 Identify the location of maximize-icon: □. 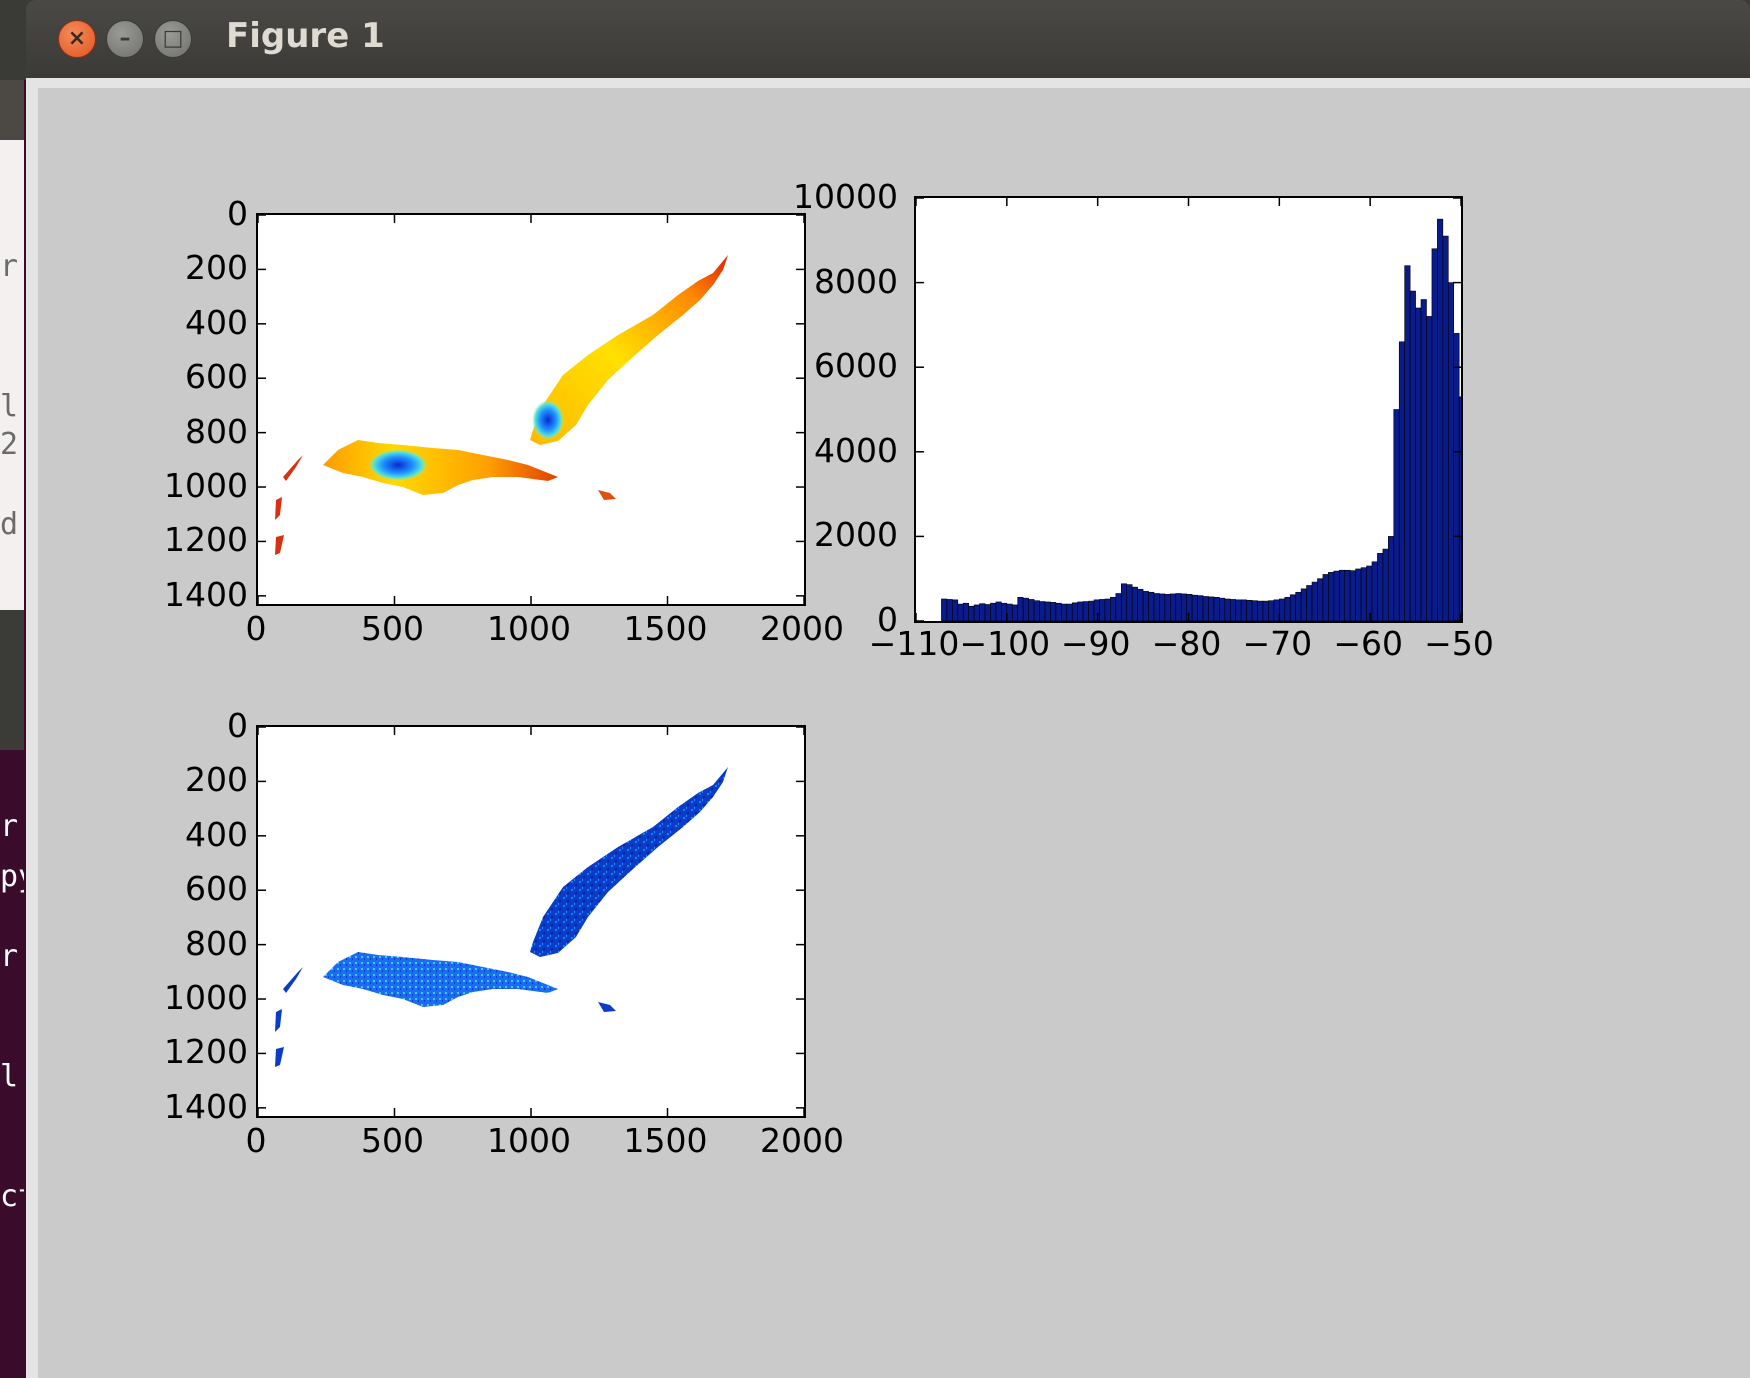
(173, 38).